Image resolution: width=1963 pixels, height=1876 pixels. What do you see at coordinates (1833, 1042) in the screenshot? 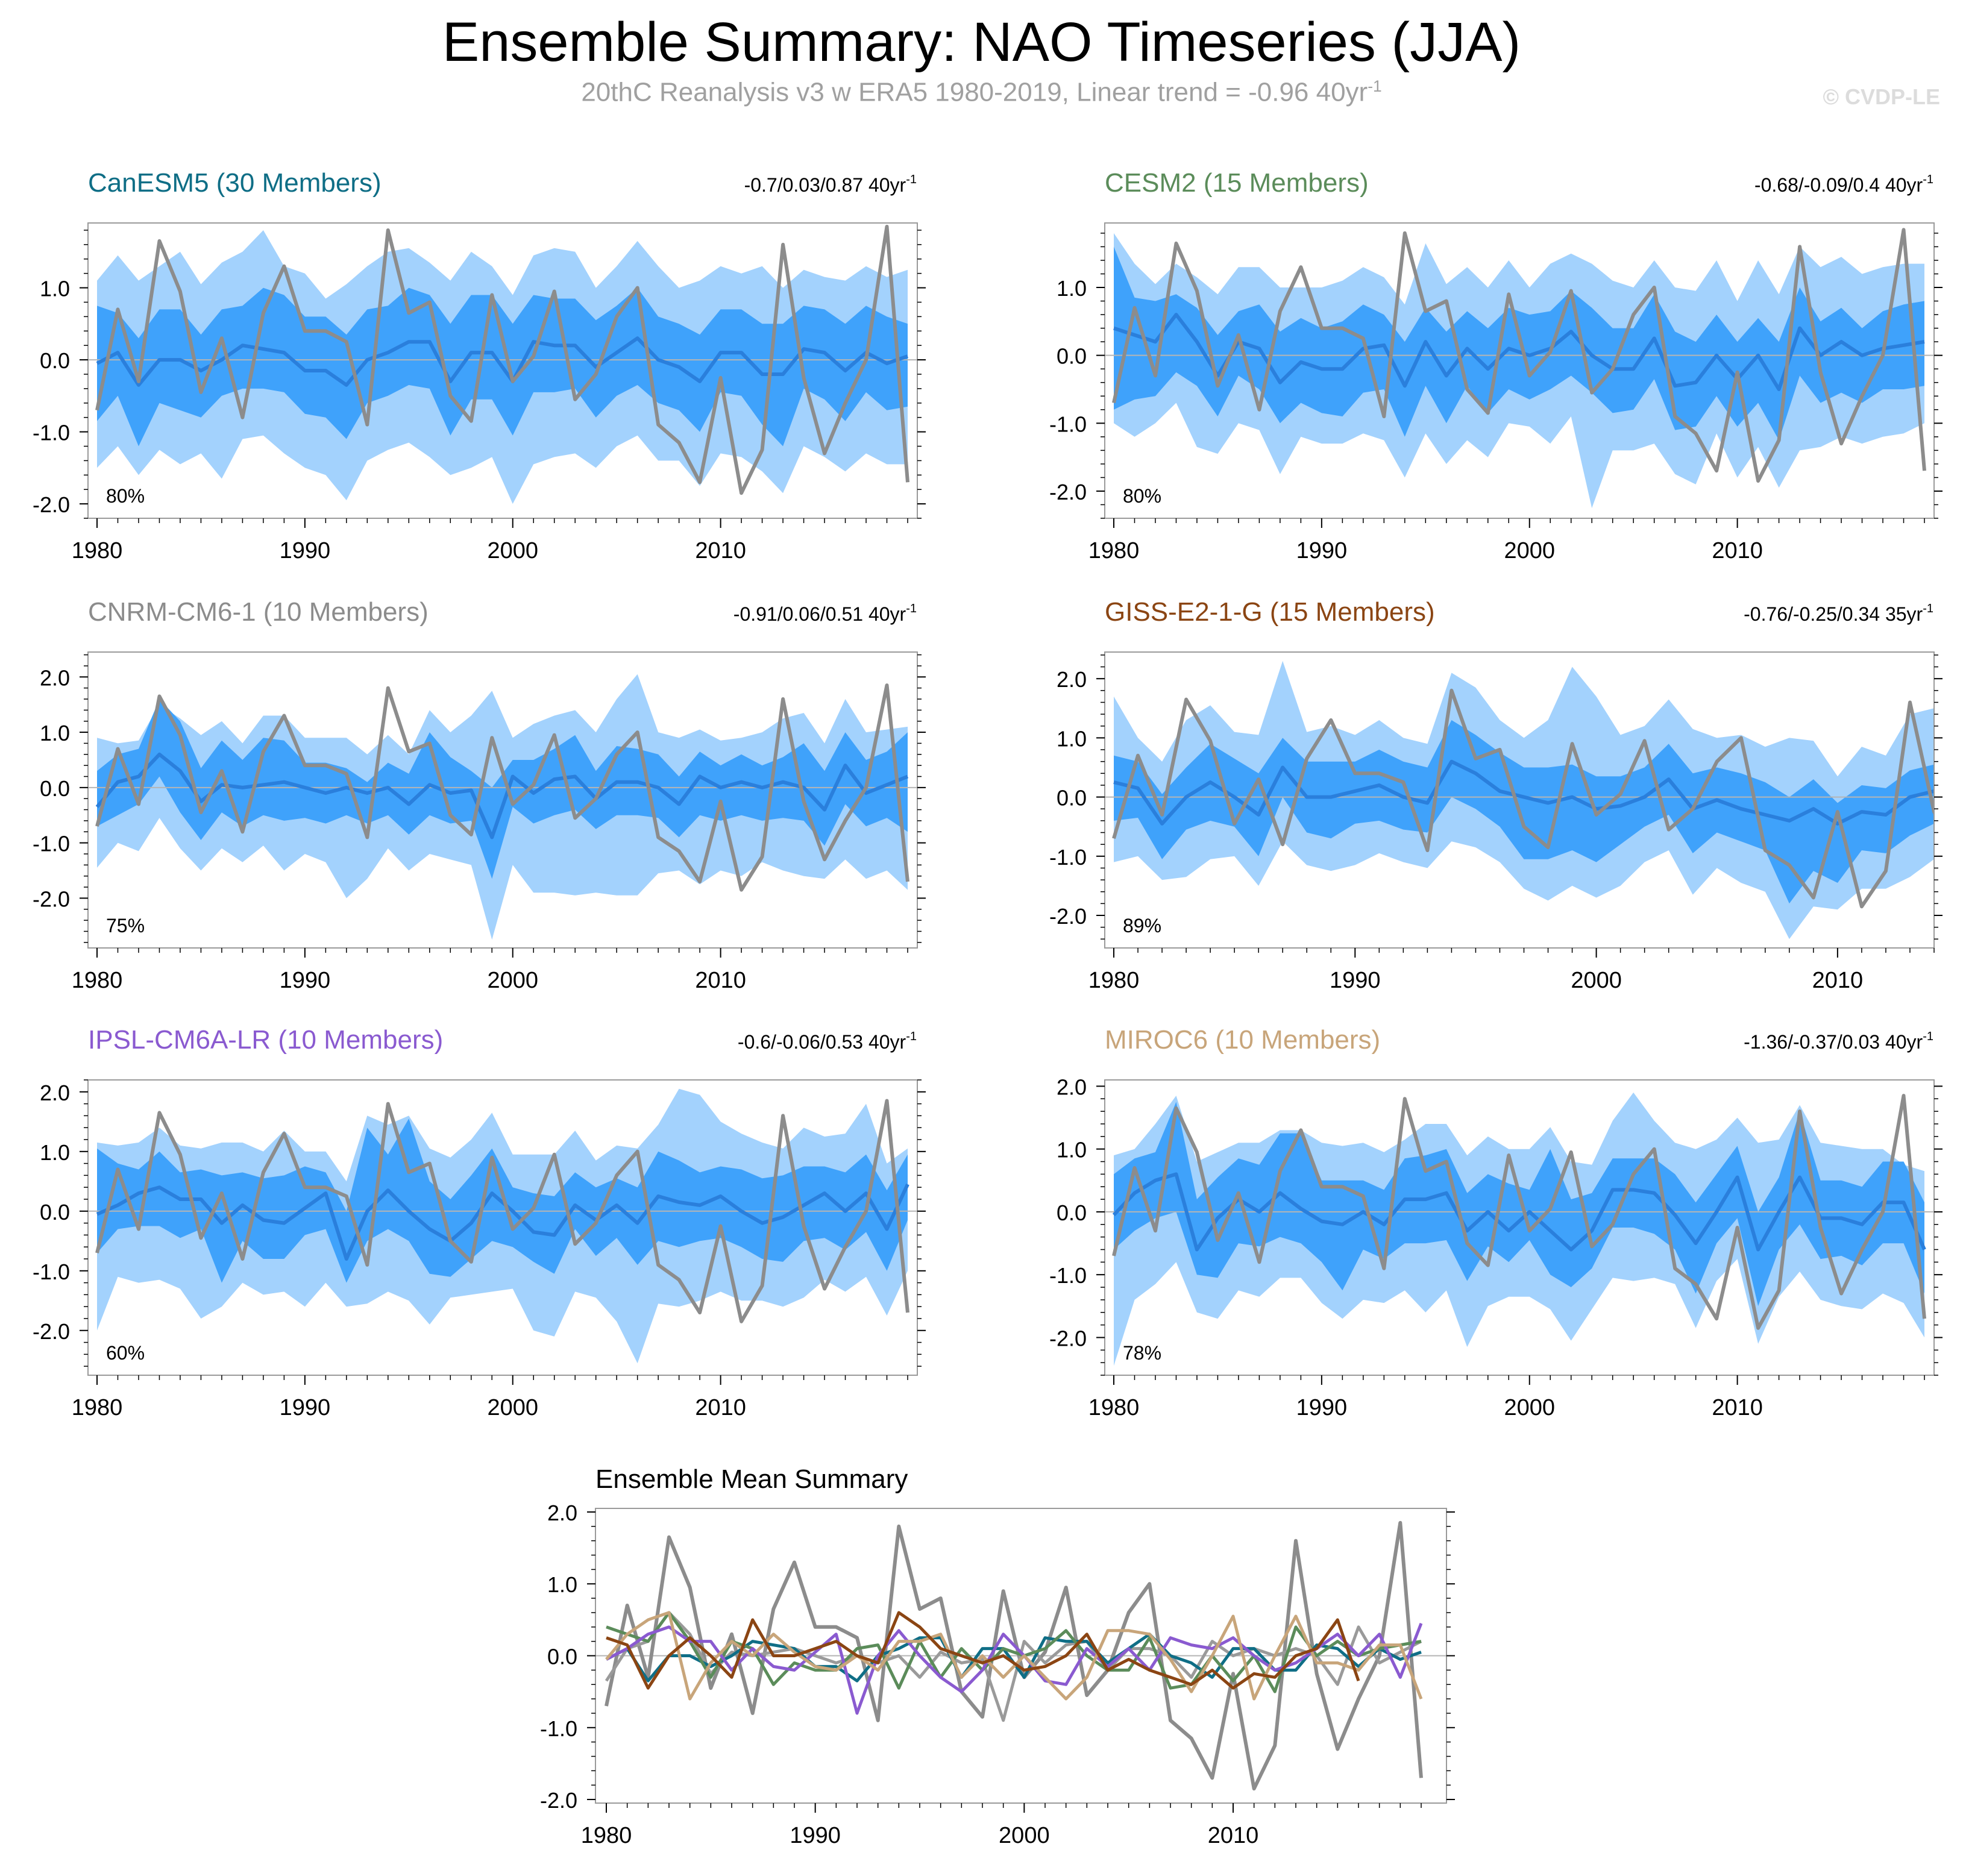
I see `trend-label-text: -1.36/-0.37/0.03 40yr` at bounding box center [1833, 1042].